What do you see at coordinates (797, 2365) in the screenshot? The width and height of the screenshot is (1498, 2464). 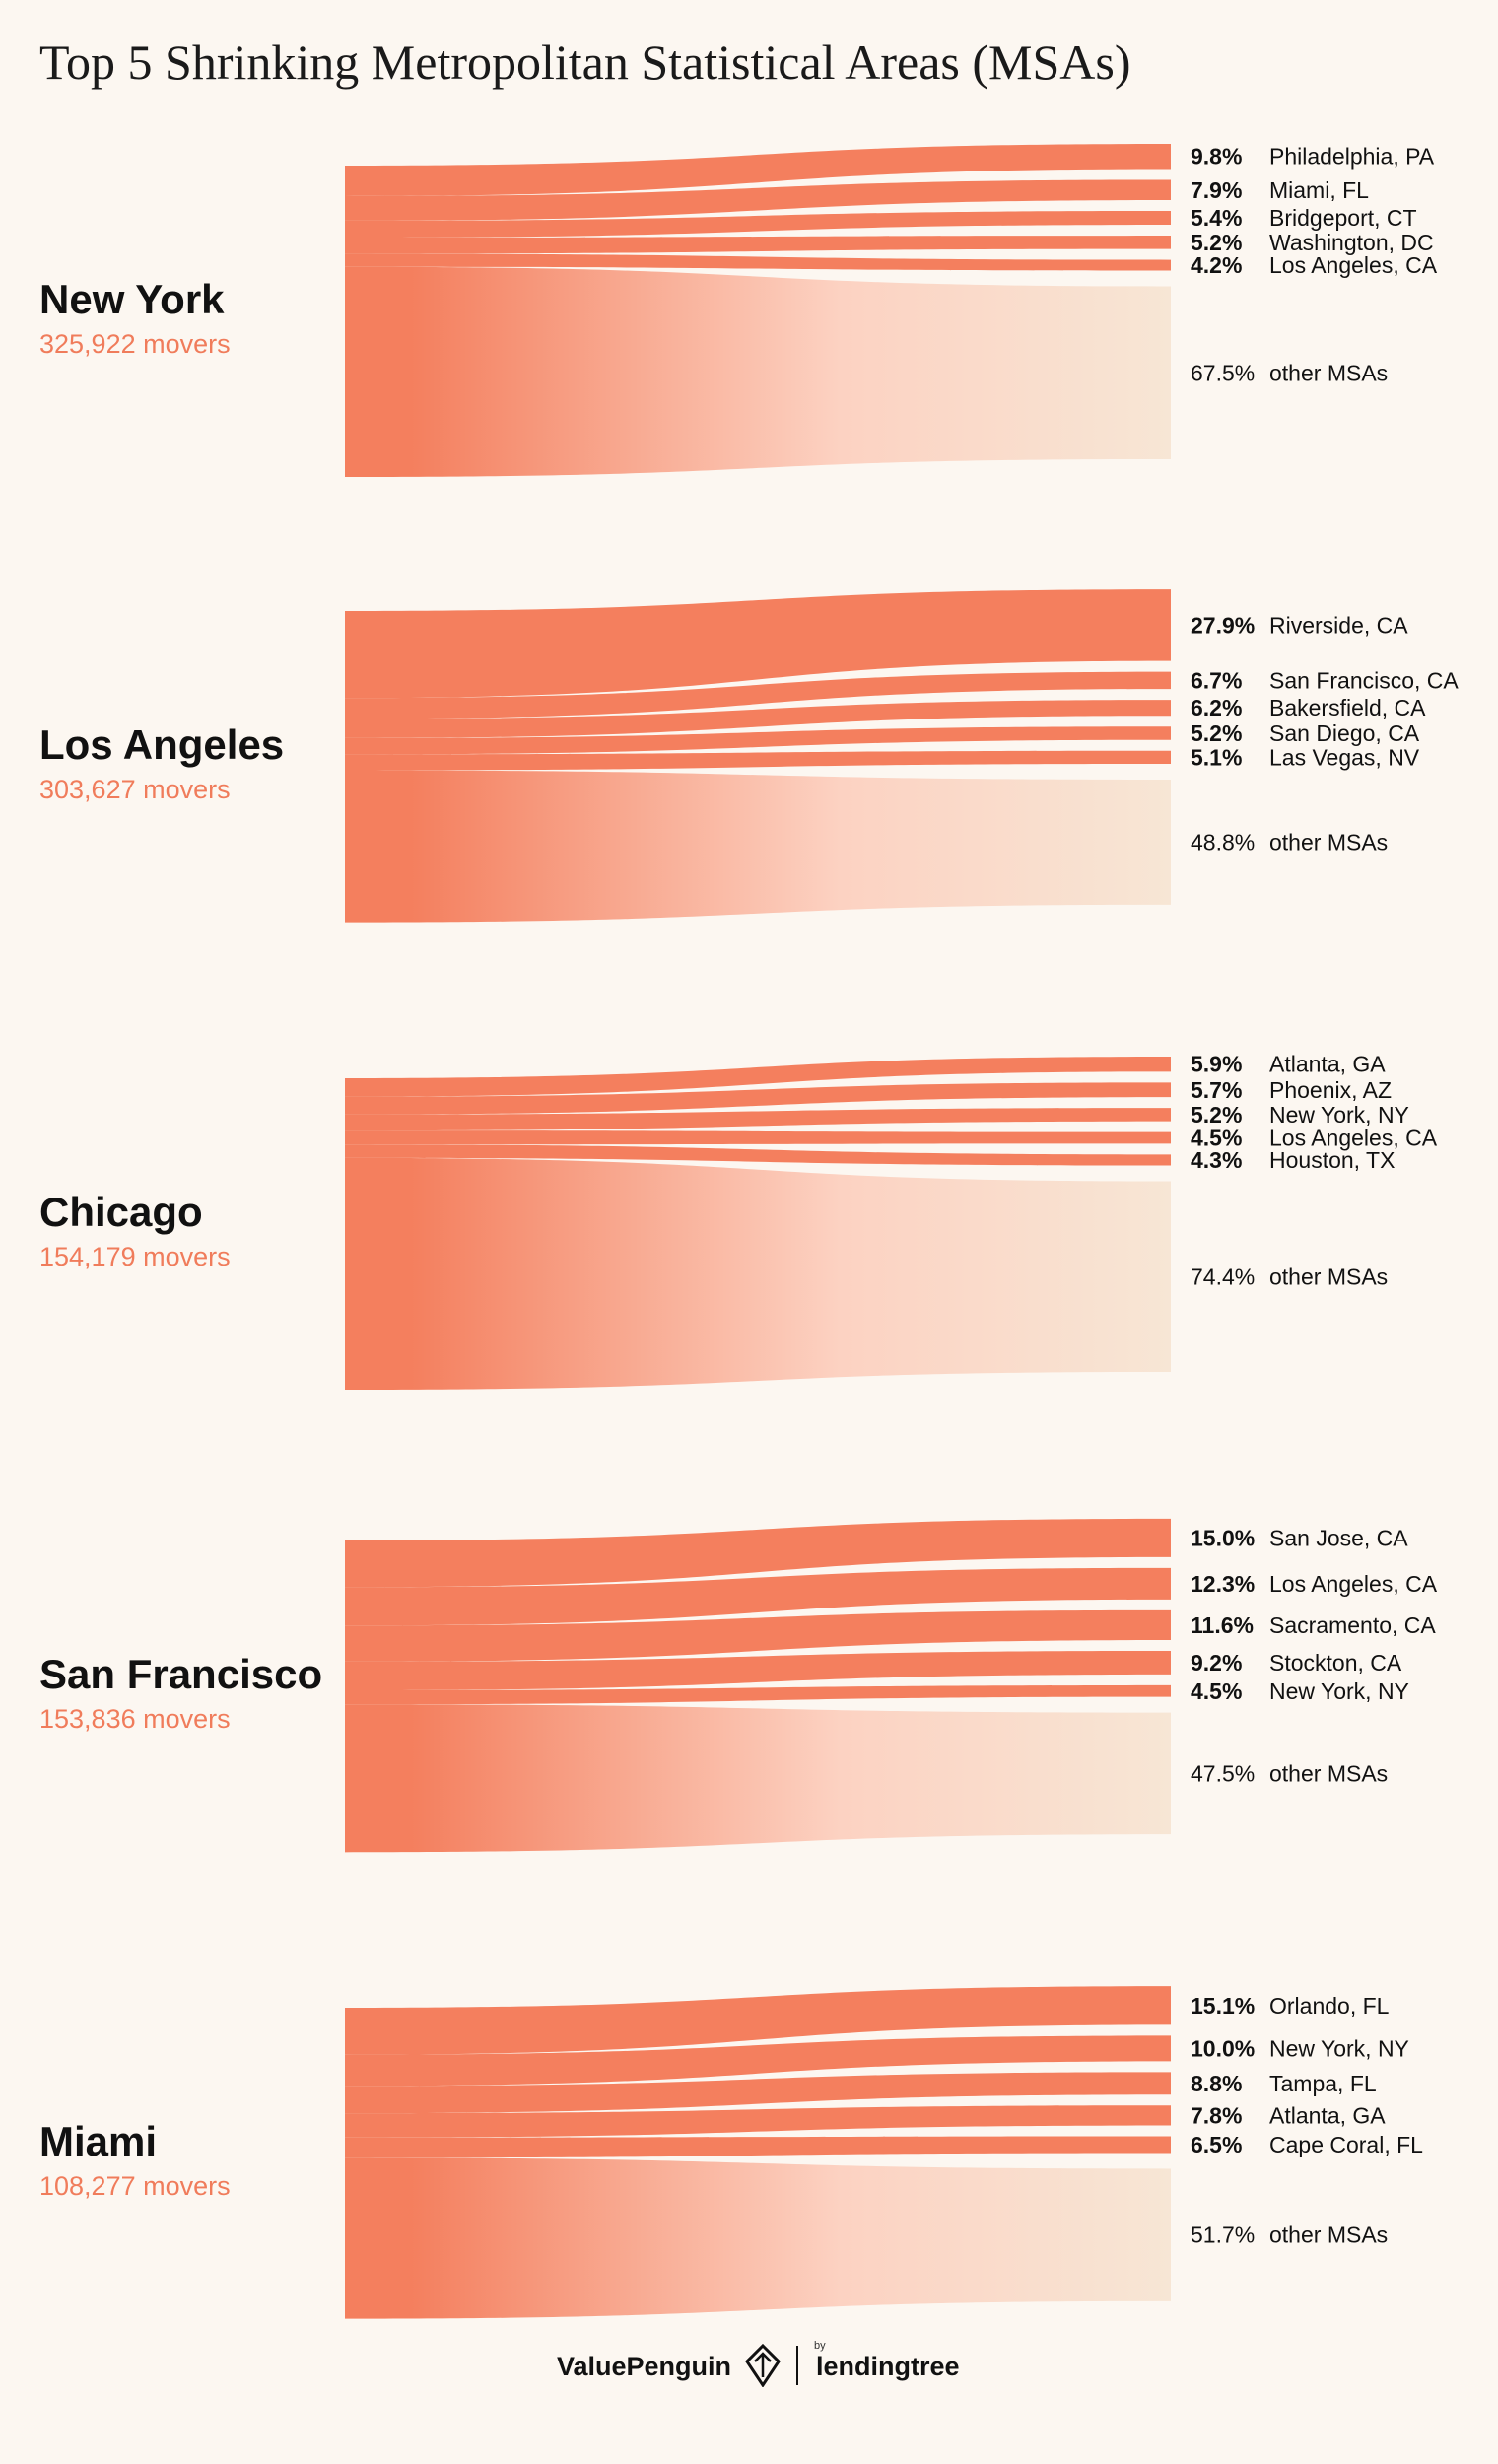 I see `footer-divider` at bounding box center [797, 2365].